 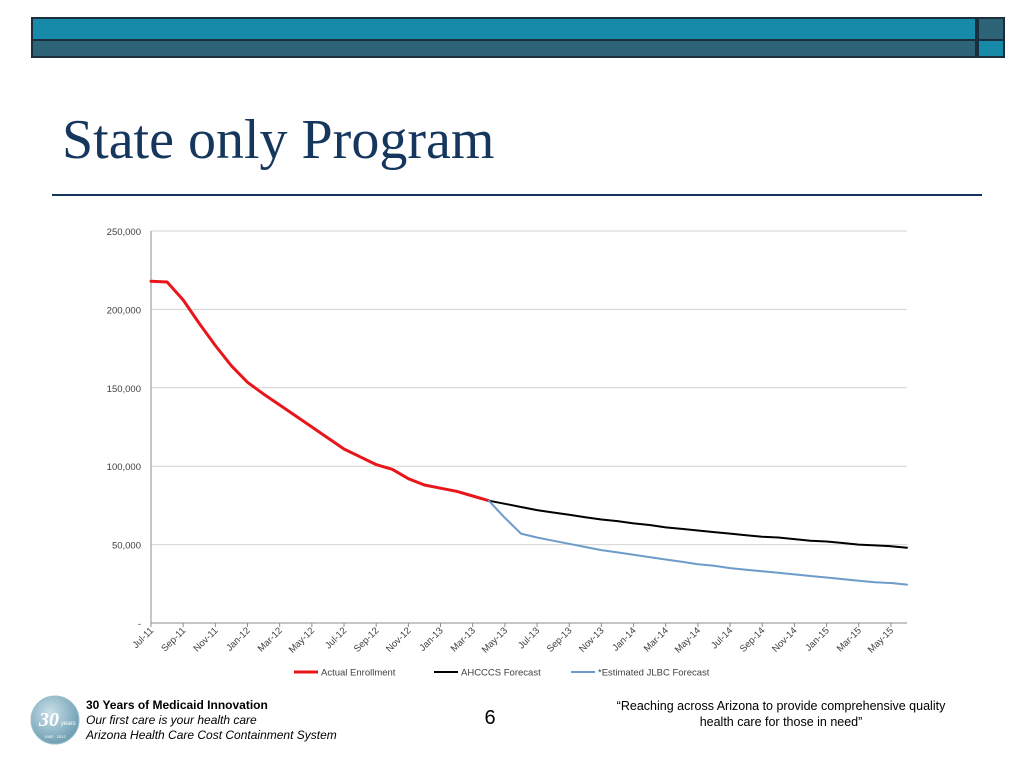 What do you see at coordinates (504, 49) in the screenshot?
I see `header-band-bottom` at bounding box center [504, 49].